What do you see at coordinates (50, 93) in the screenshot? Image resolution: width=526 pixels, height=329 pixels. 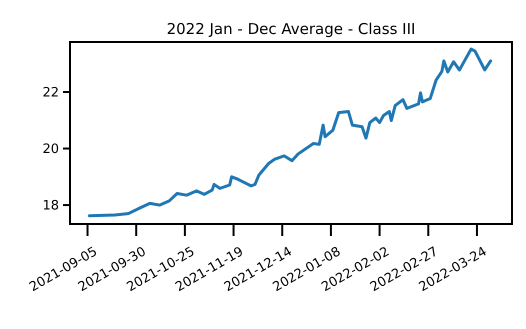 I see `y-tick-label: 22` at bounding box center [50, 93].